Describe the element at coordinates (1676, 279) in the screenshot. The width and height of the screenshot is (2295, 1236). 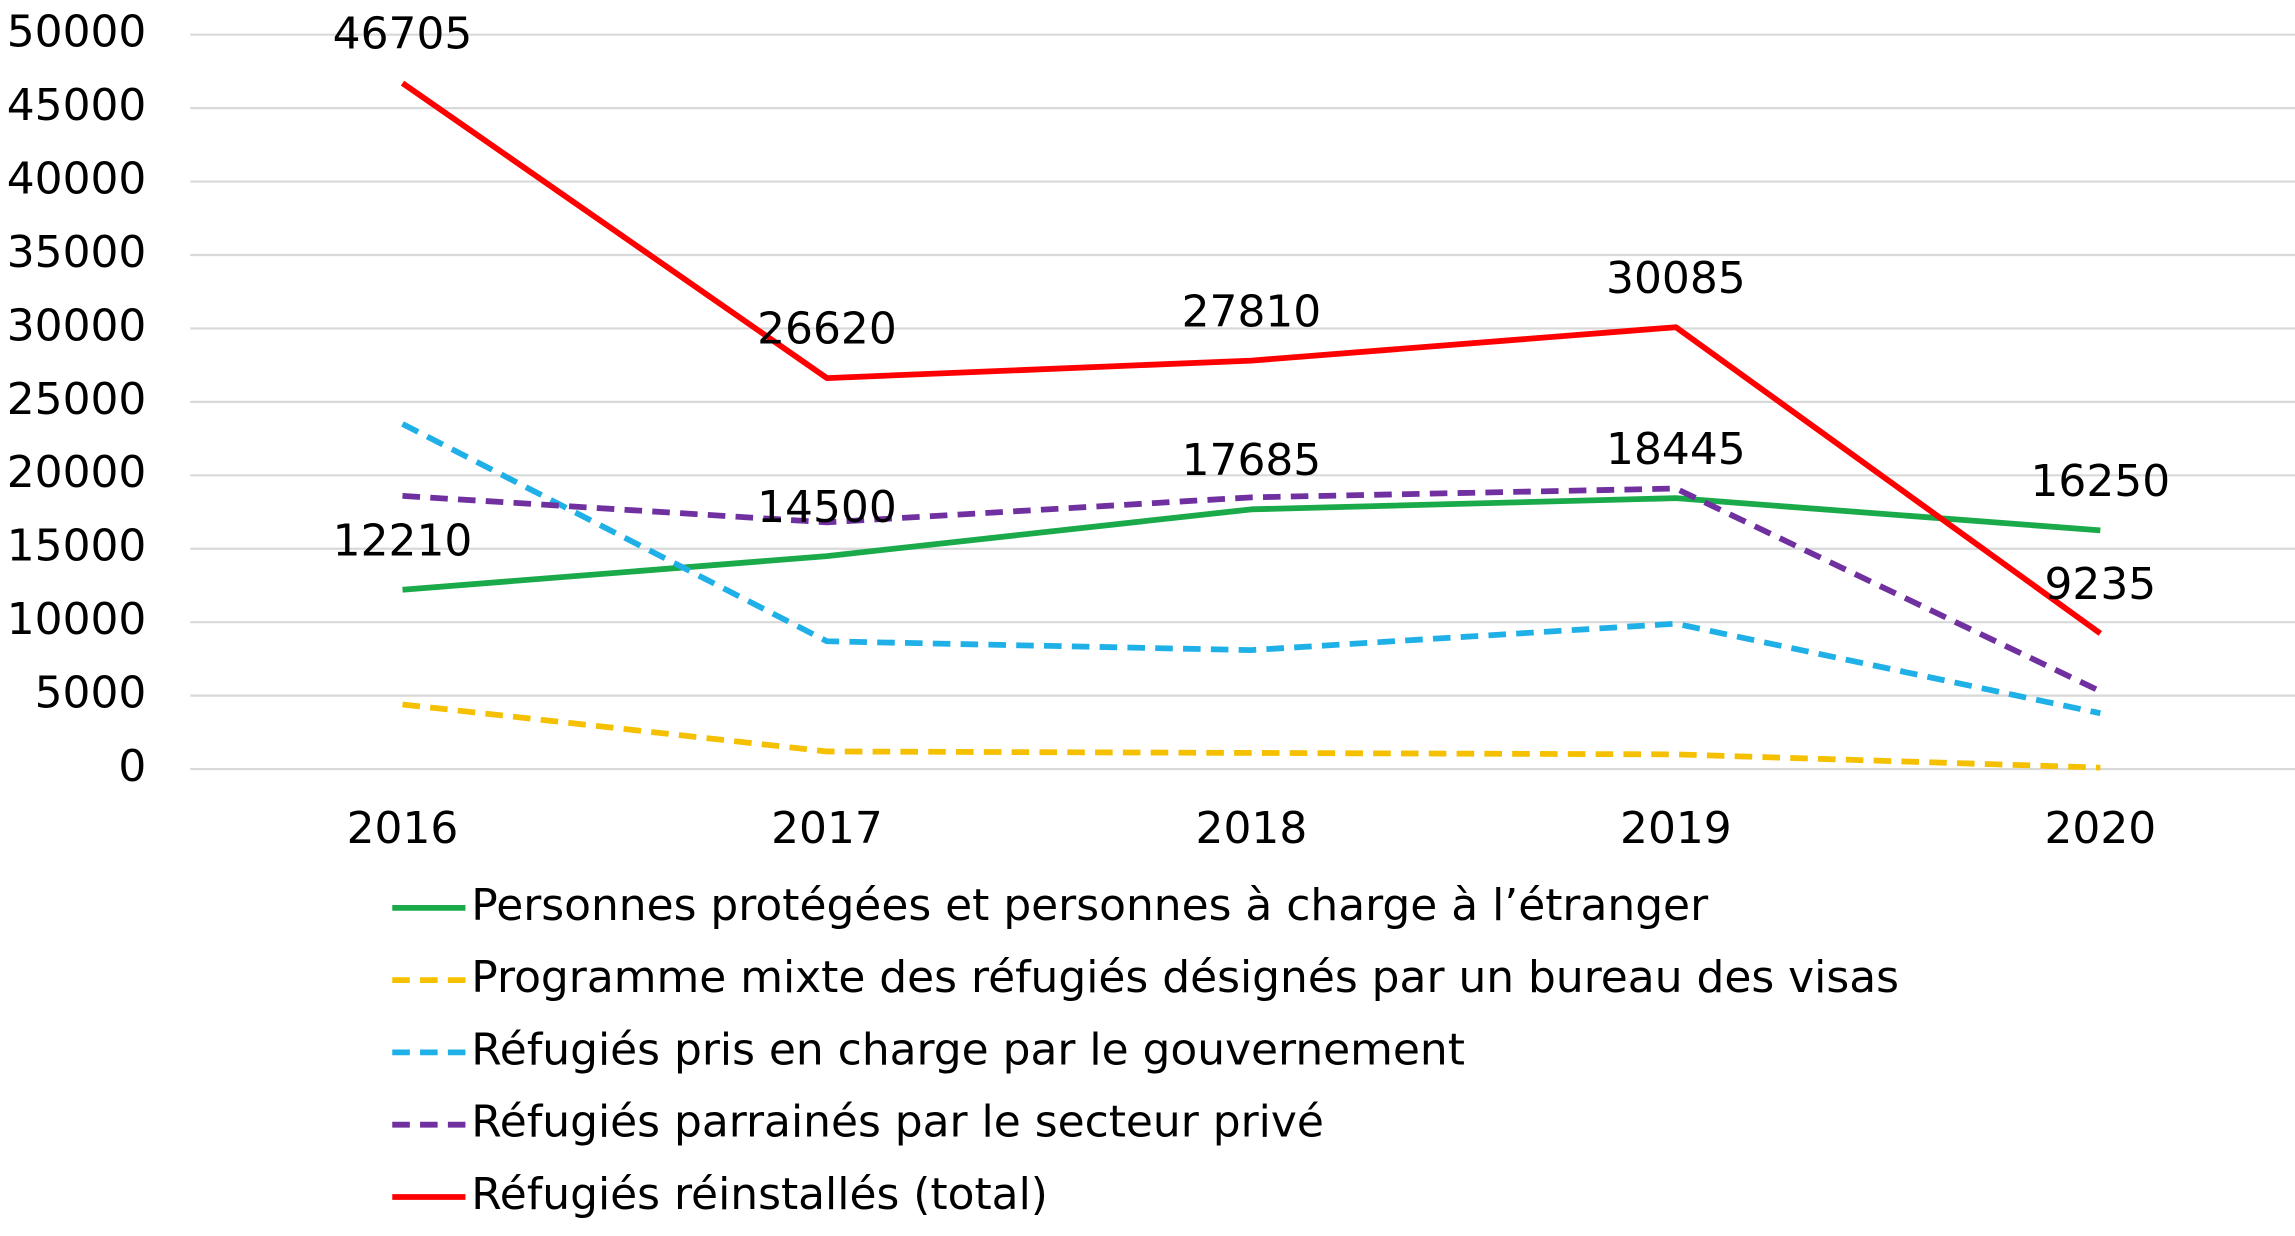
I see `data-label: 30085` at that location.